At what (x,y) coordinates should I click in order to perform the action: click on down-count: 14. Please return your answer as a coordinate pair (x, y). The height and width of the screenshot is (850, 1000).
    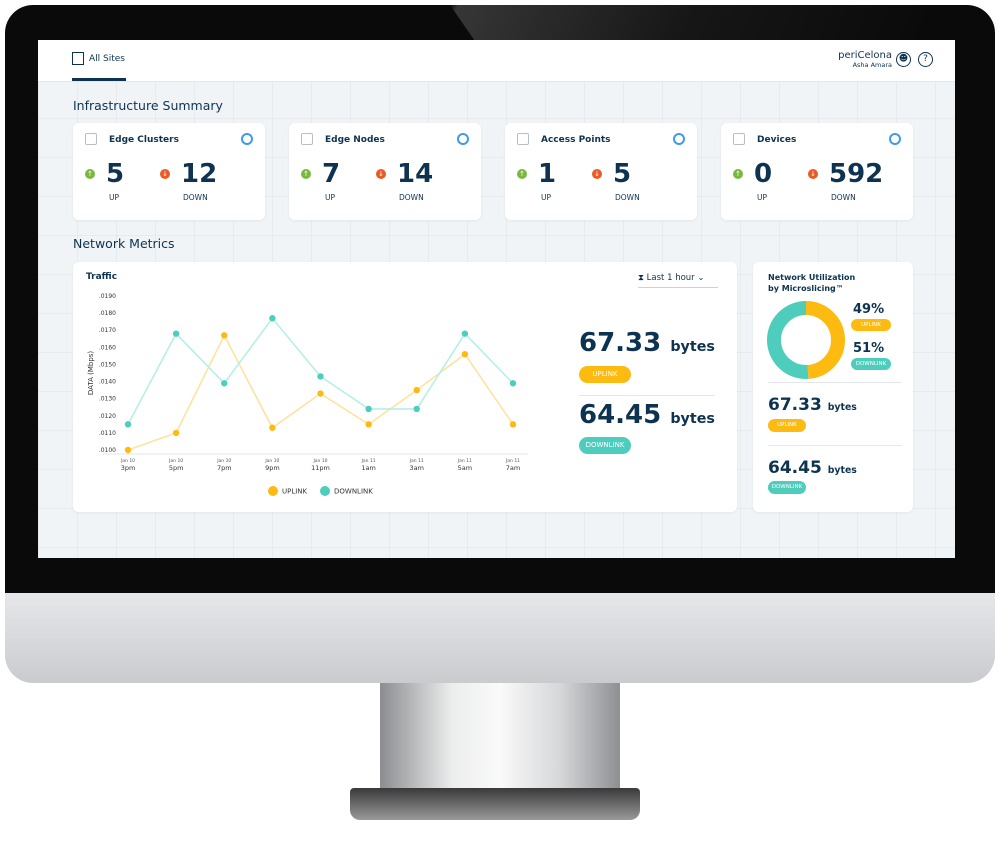
    Looking at the image, I should click on (415, 174).